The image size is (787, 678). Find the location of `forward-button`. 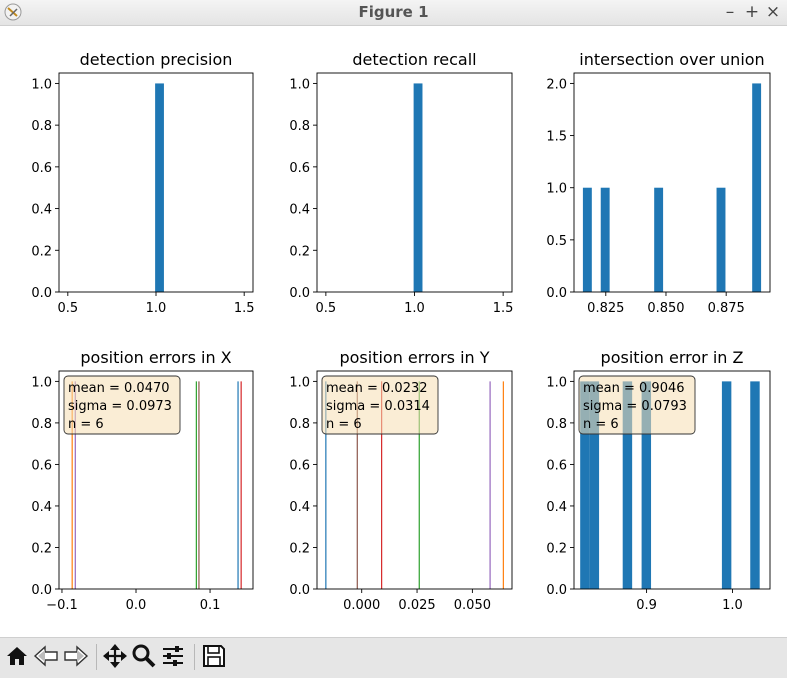

forward-button is located at coordinates (76, 656).